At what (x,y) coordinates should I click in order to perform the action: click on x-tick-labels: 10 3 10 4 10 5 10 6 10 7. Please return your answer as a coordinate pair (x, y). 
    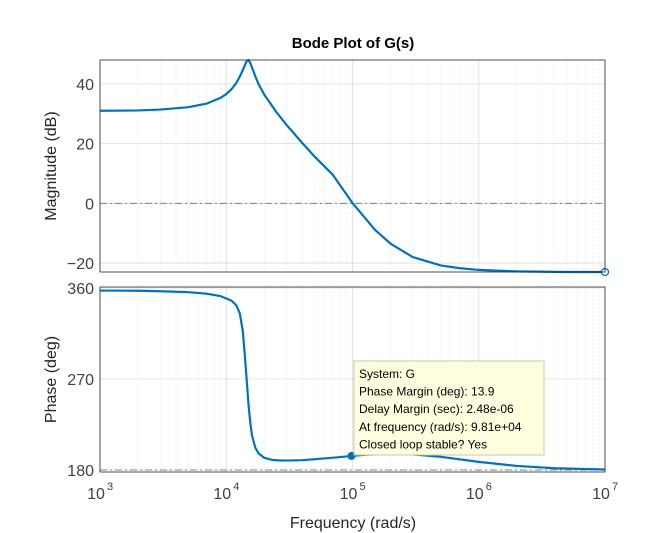
    Looking at the image, I should click on (352, 492).